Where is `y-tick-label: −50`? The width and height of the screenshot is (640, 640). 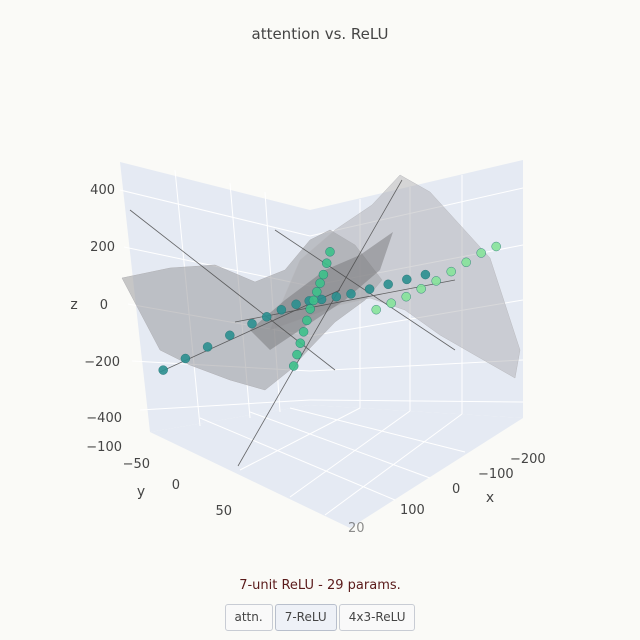
y-tick-label: −50 is located at coordinates (136, 464).